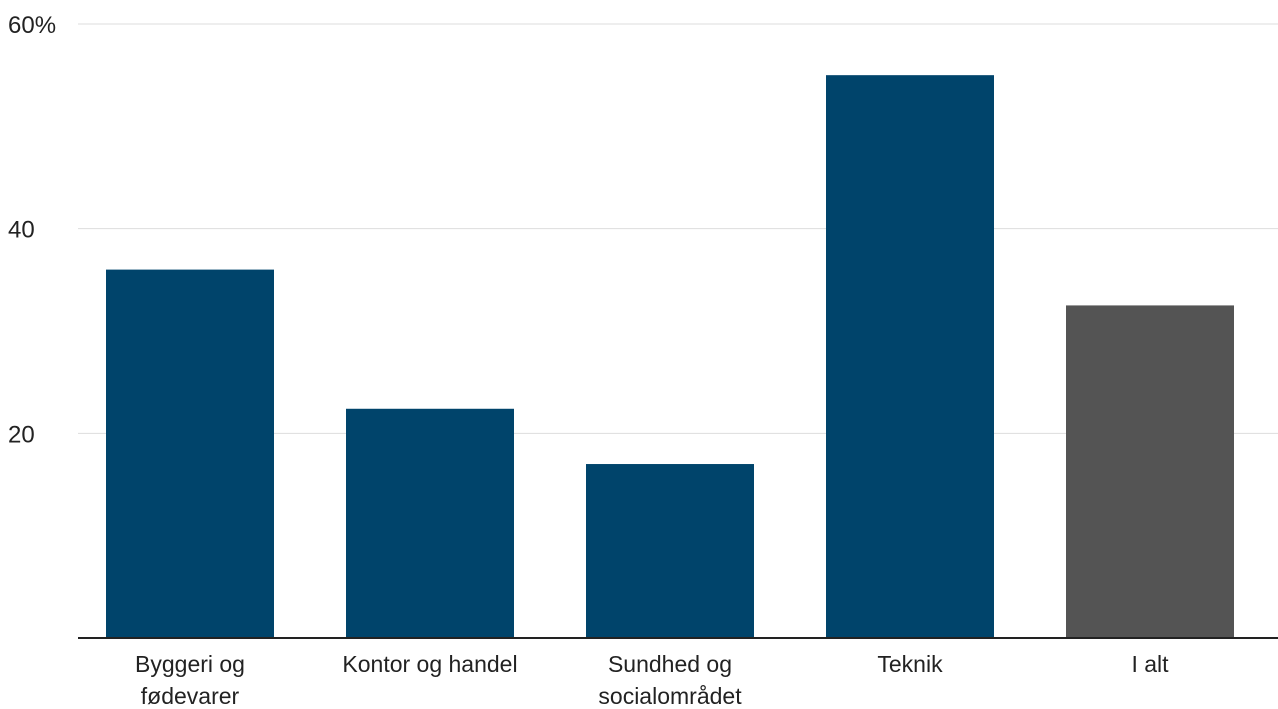  I want to click on y-axis-ticks: 20 40 60%, so click(32, 230).